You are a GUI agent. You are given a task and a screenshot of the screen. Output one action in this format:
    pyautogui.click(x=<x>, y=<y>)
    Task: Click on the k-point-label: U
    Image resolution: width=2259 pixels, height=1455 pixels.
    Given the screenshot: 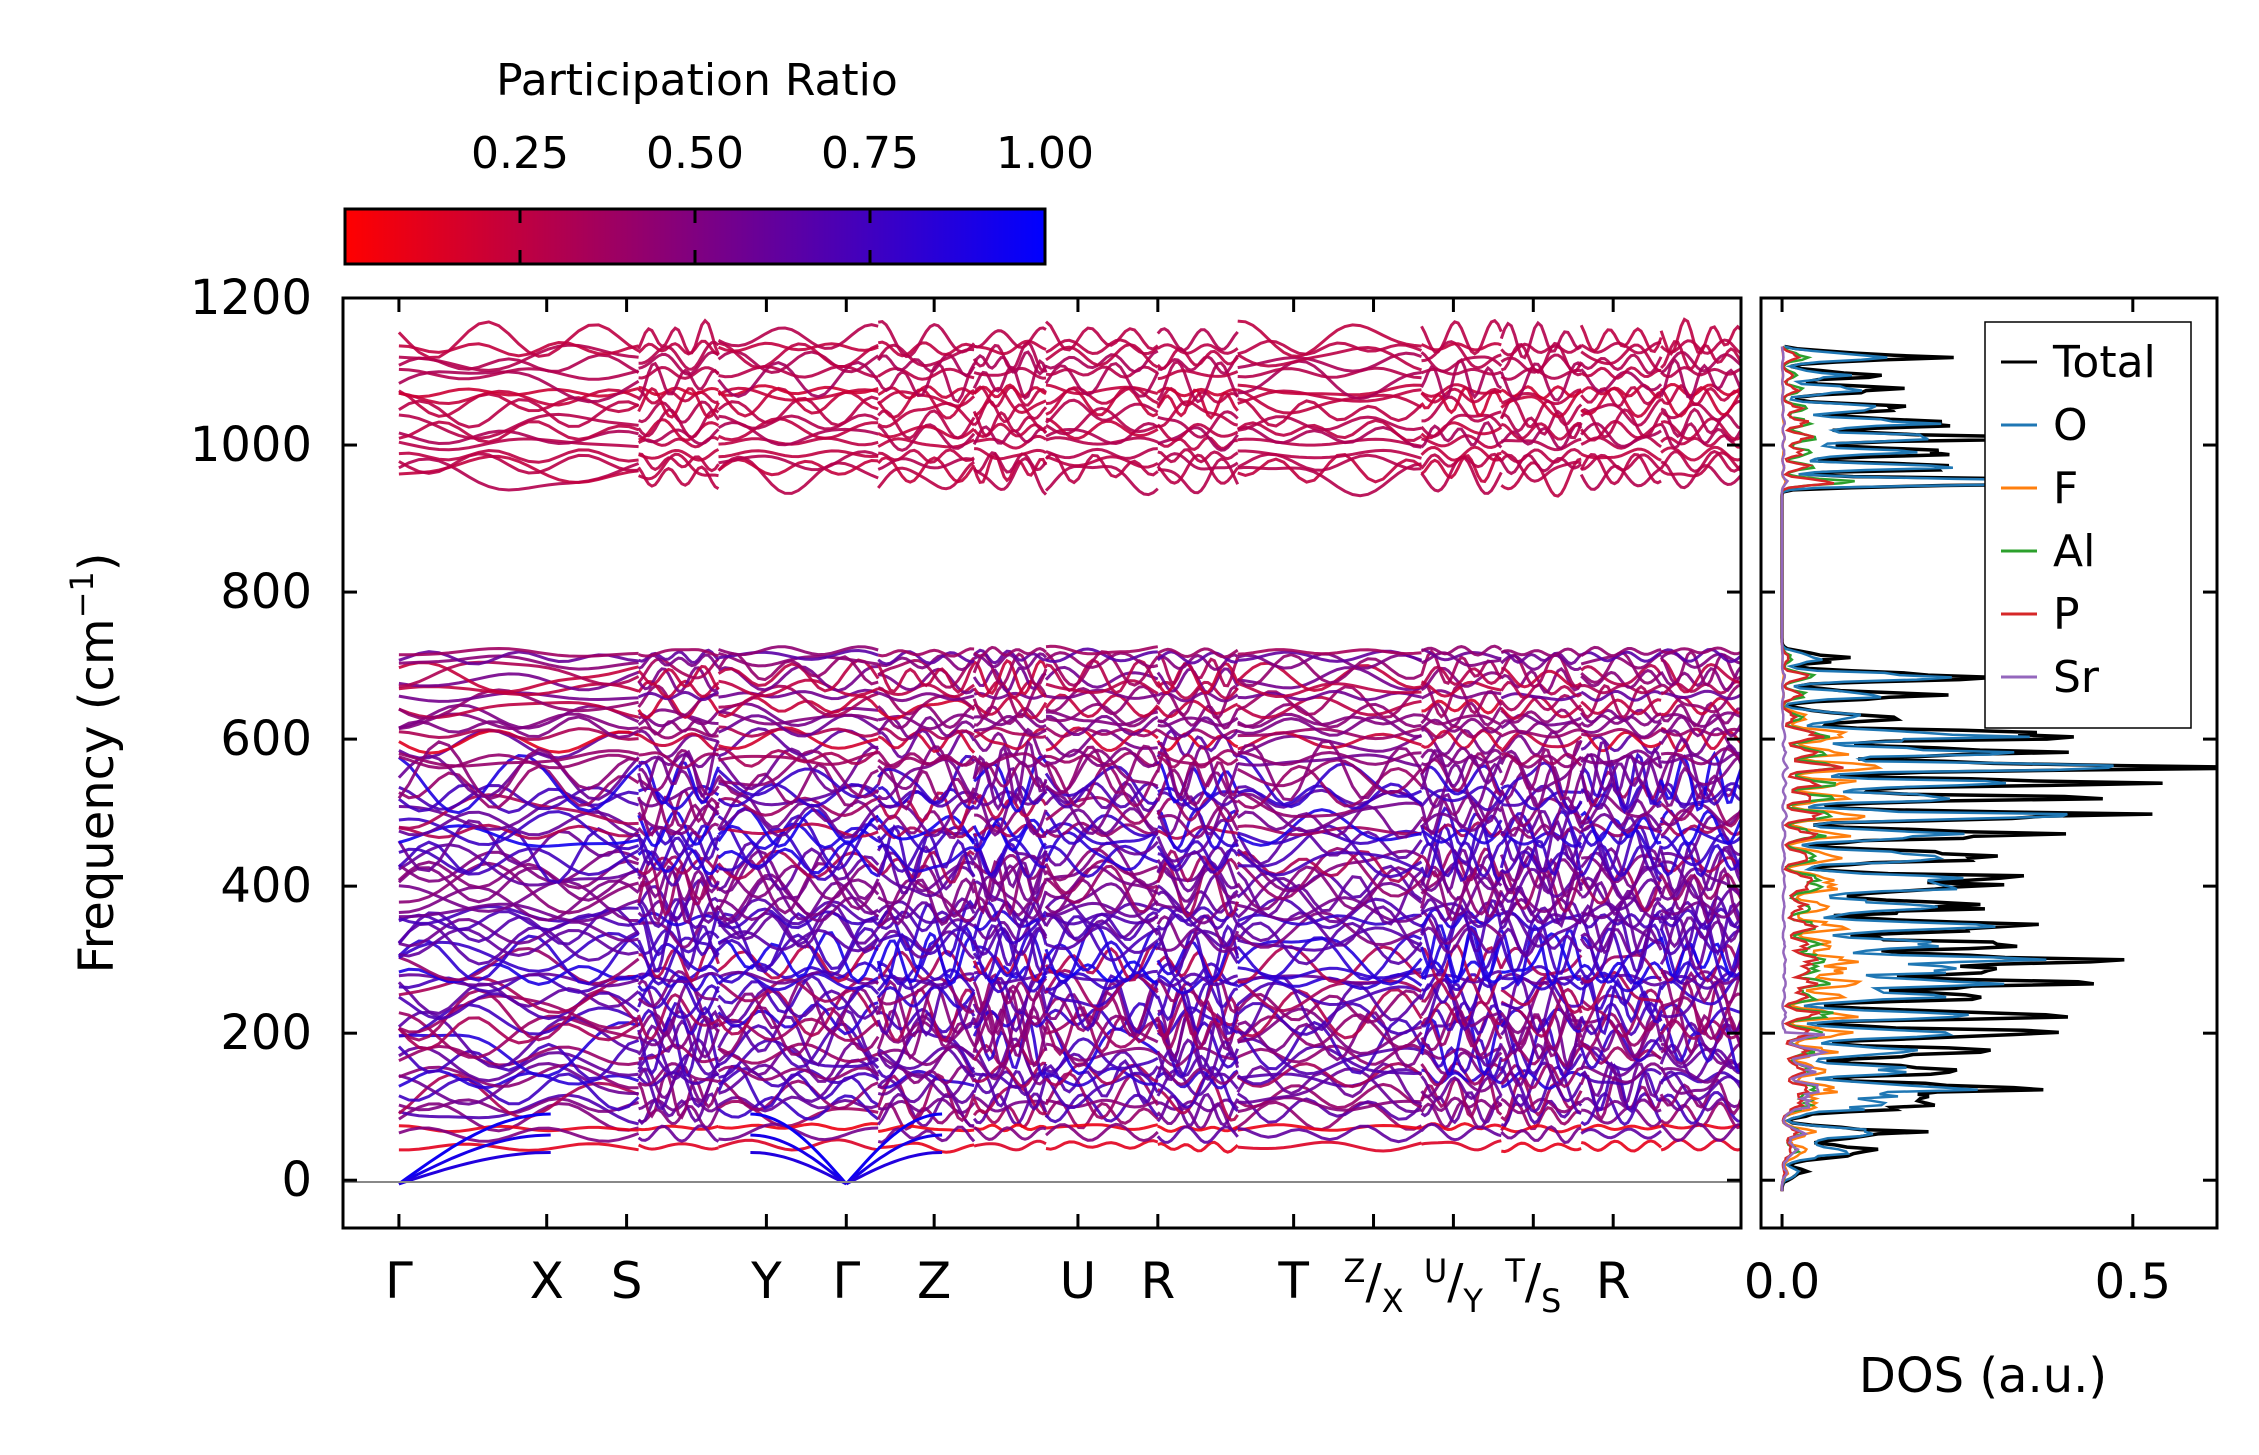 What is the action you would take?
    pyautogui.click(x=1078, y=1281)
    